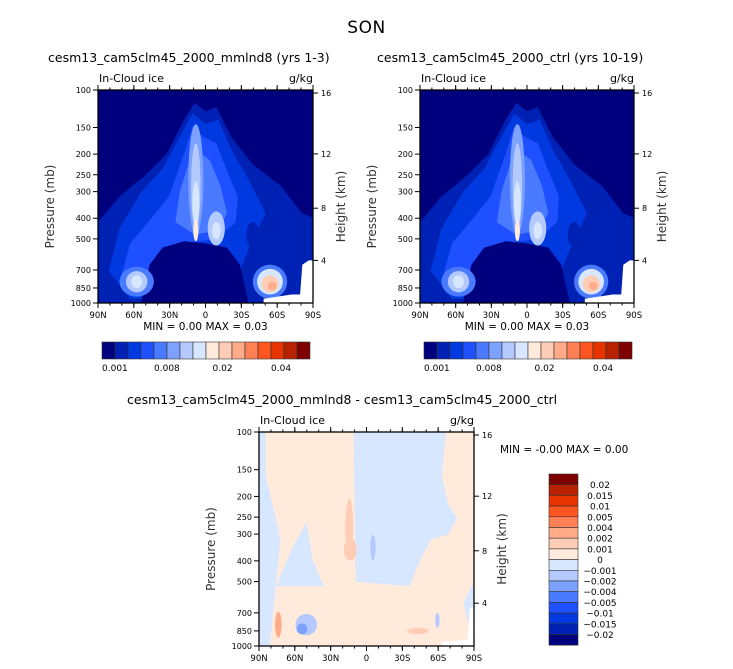 This screenshot has height=669, width=733. I want to click on y-tick-label: 850, so click(405, 288).